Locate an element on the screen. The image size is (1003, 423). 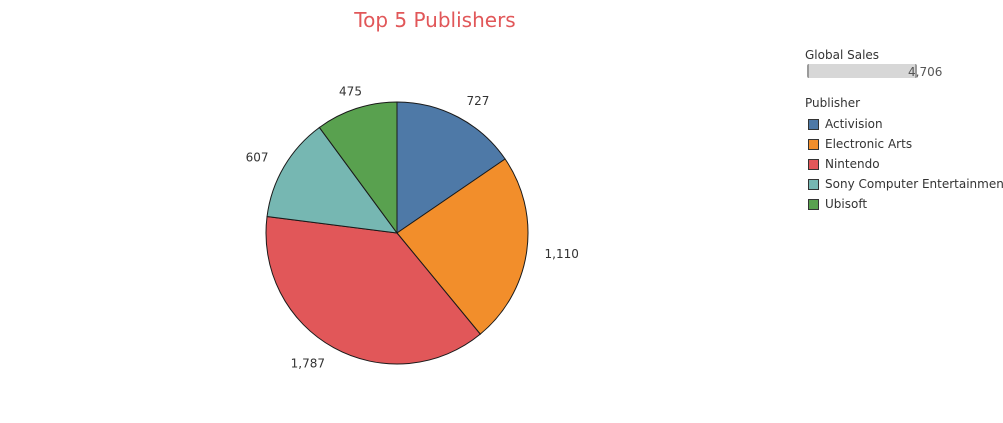
legend-item-ubisoft: Ubisoft is located at coordinates (905, 204).